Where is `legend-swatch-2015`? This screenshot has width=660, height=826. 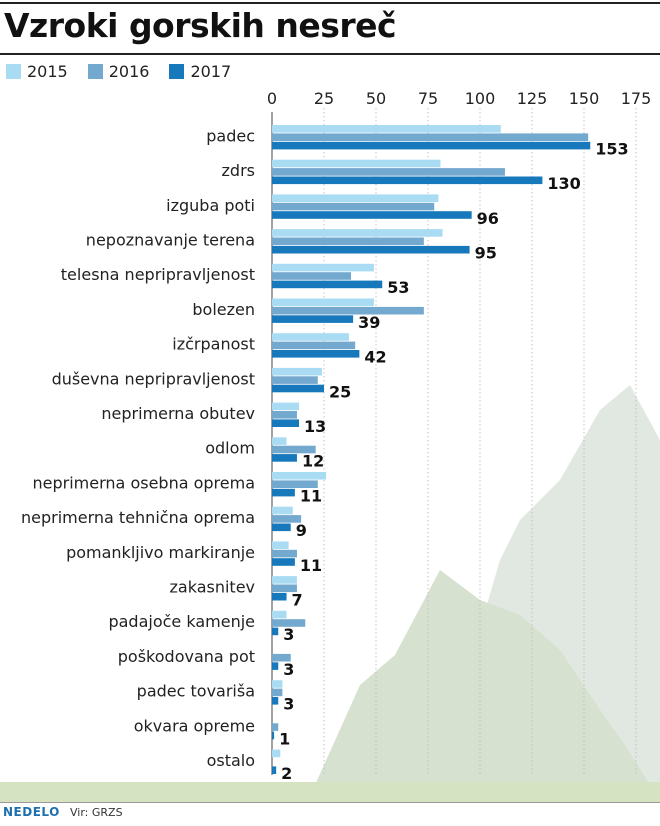 legend-swatch-2015 is located at coordinates (13, 71).